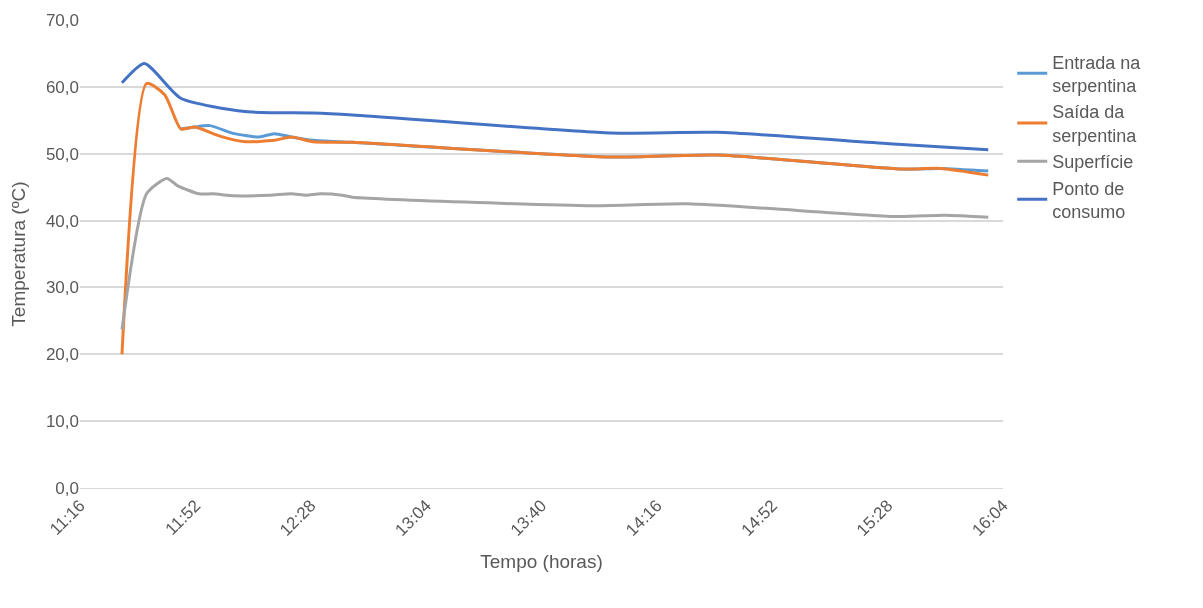 Image resolution: width=1203 pixels, height=608 pixels. Describe the element at coordinates (1097, 74) in the screenshot. I see `legend-label: Entrada na serpentina` at that location.